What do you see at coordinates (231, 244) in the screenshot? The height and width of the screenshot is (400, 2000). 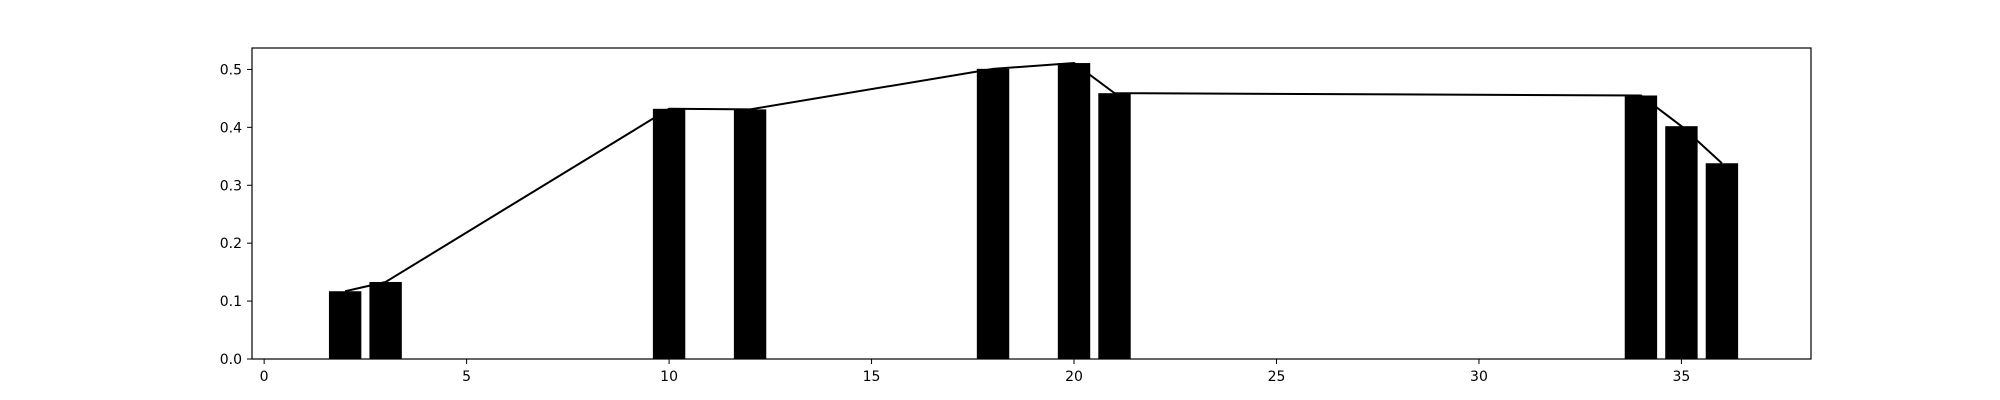 I see `y-tick-label: 0.2` at bounding box center [231, 244].